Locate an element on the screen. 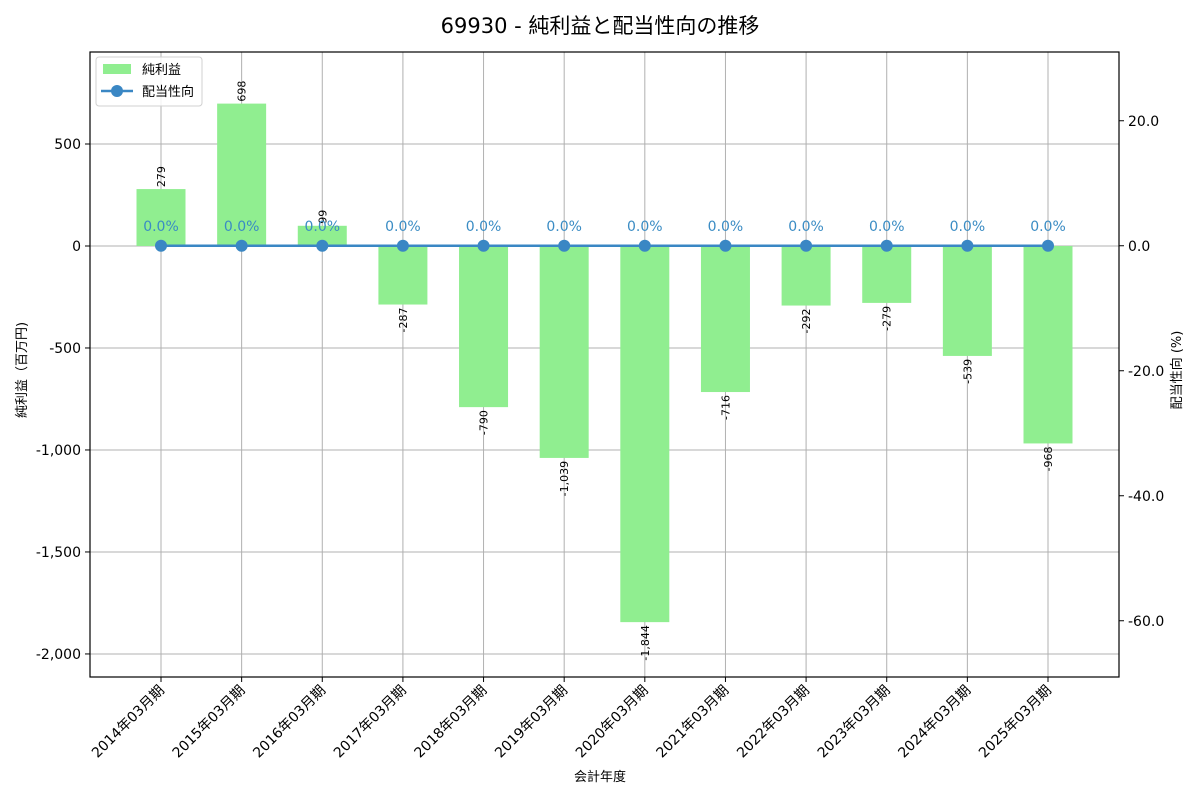 The width and height of the screenshot is (1200, 800). y2-tick-label: -20.0 is located at coordinates (1146, 372).